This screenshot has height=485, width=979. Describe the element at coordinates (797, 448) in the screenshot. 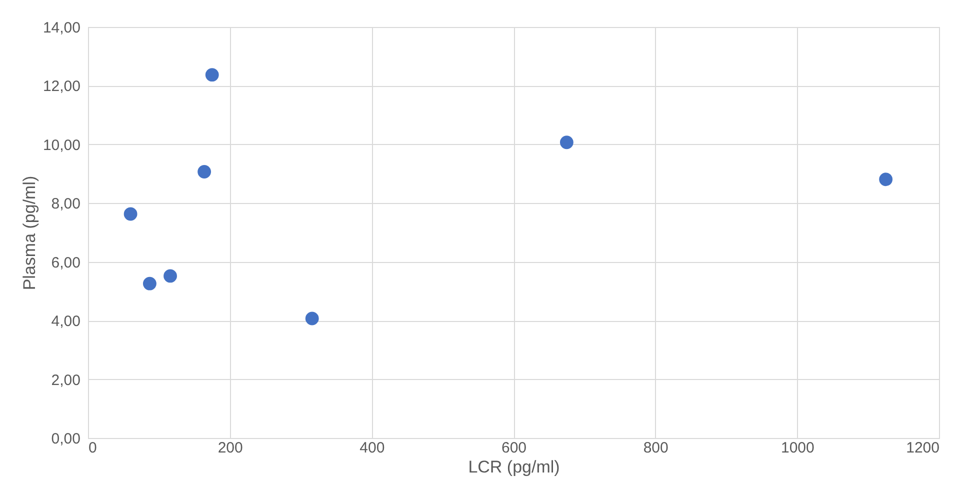

I see `x-tick-label: 1000` at that location.